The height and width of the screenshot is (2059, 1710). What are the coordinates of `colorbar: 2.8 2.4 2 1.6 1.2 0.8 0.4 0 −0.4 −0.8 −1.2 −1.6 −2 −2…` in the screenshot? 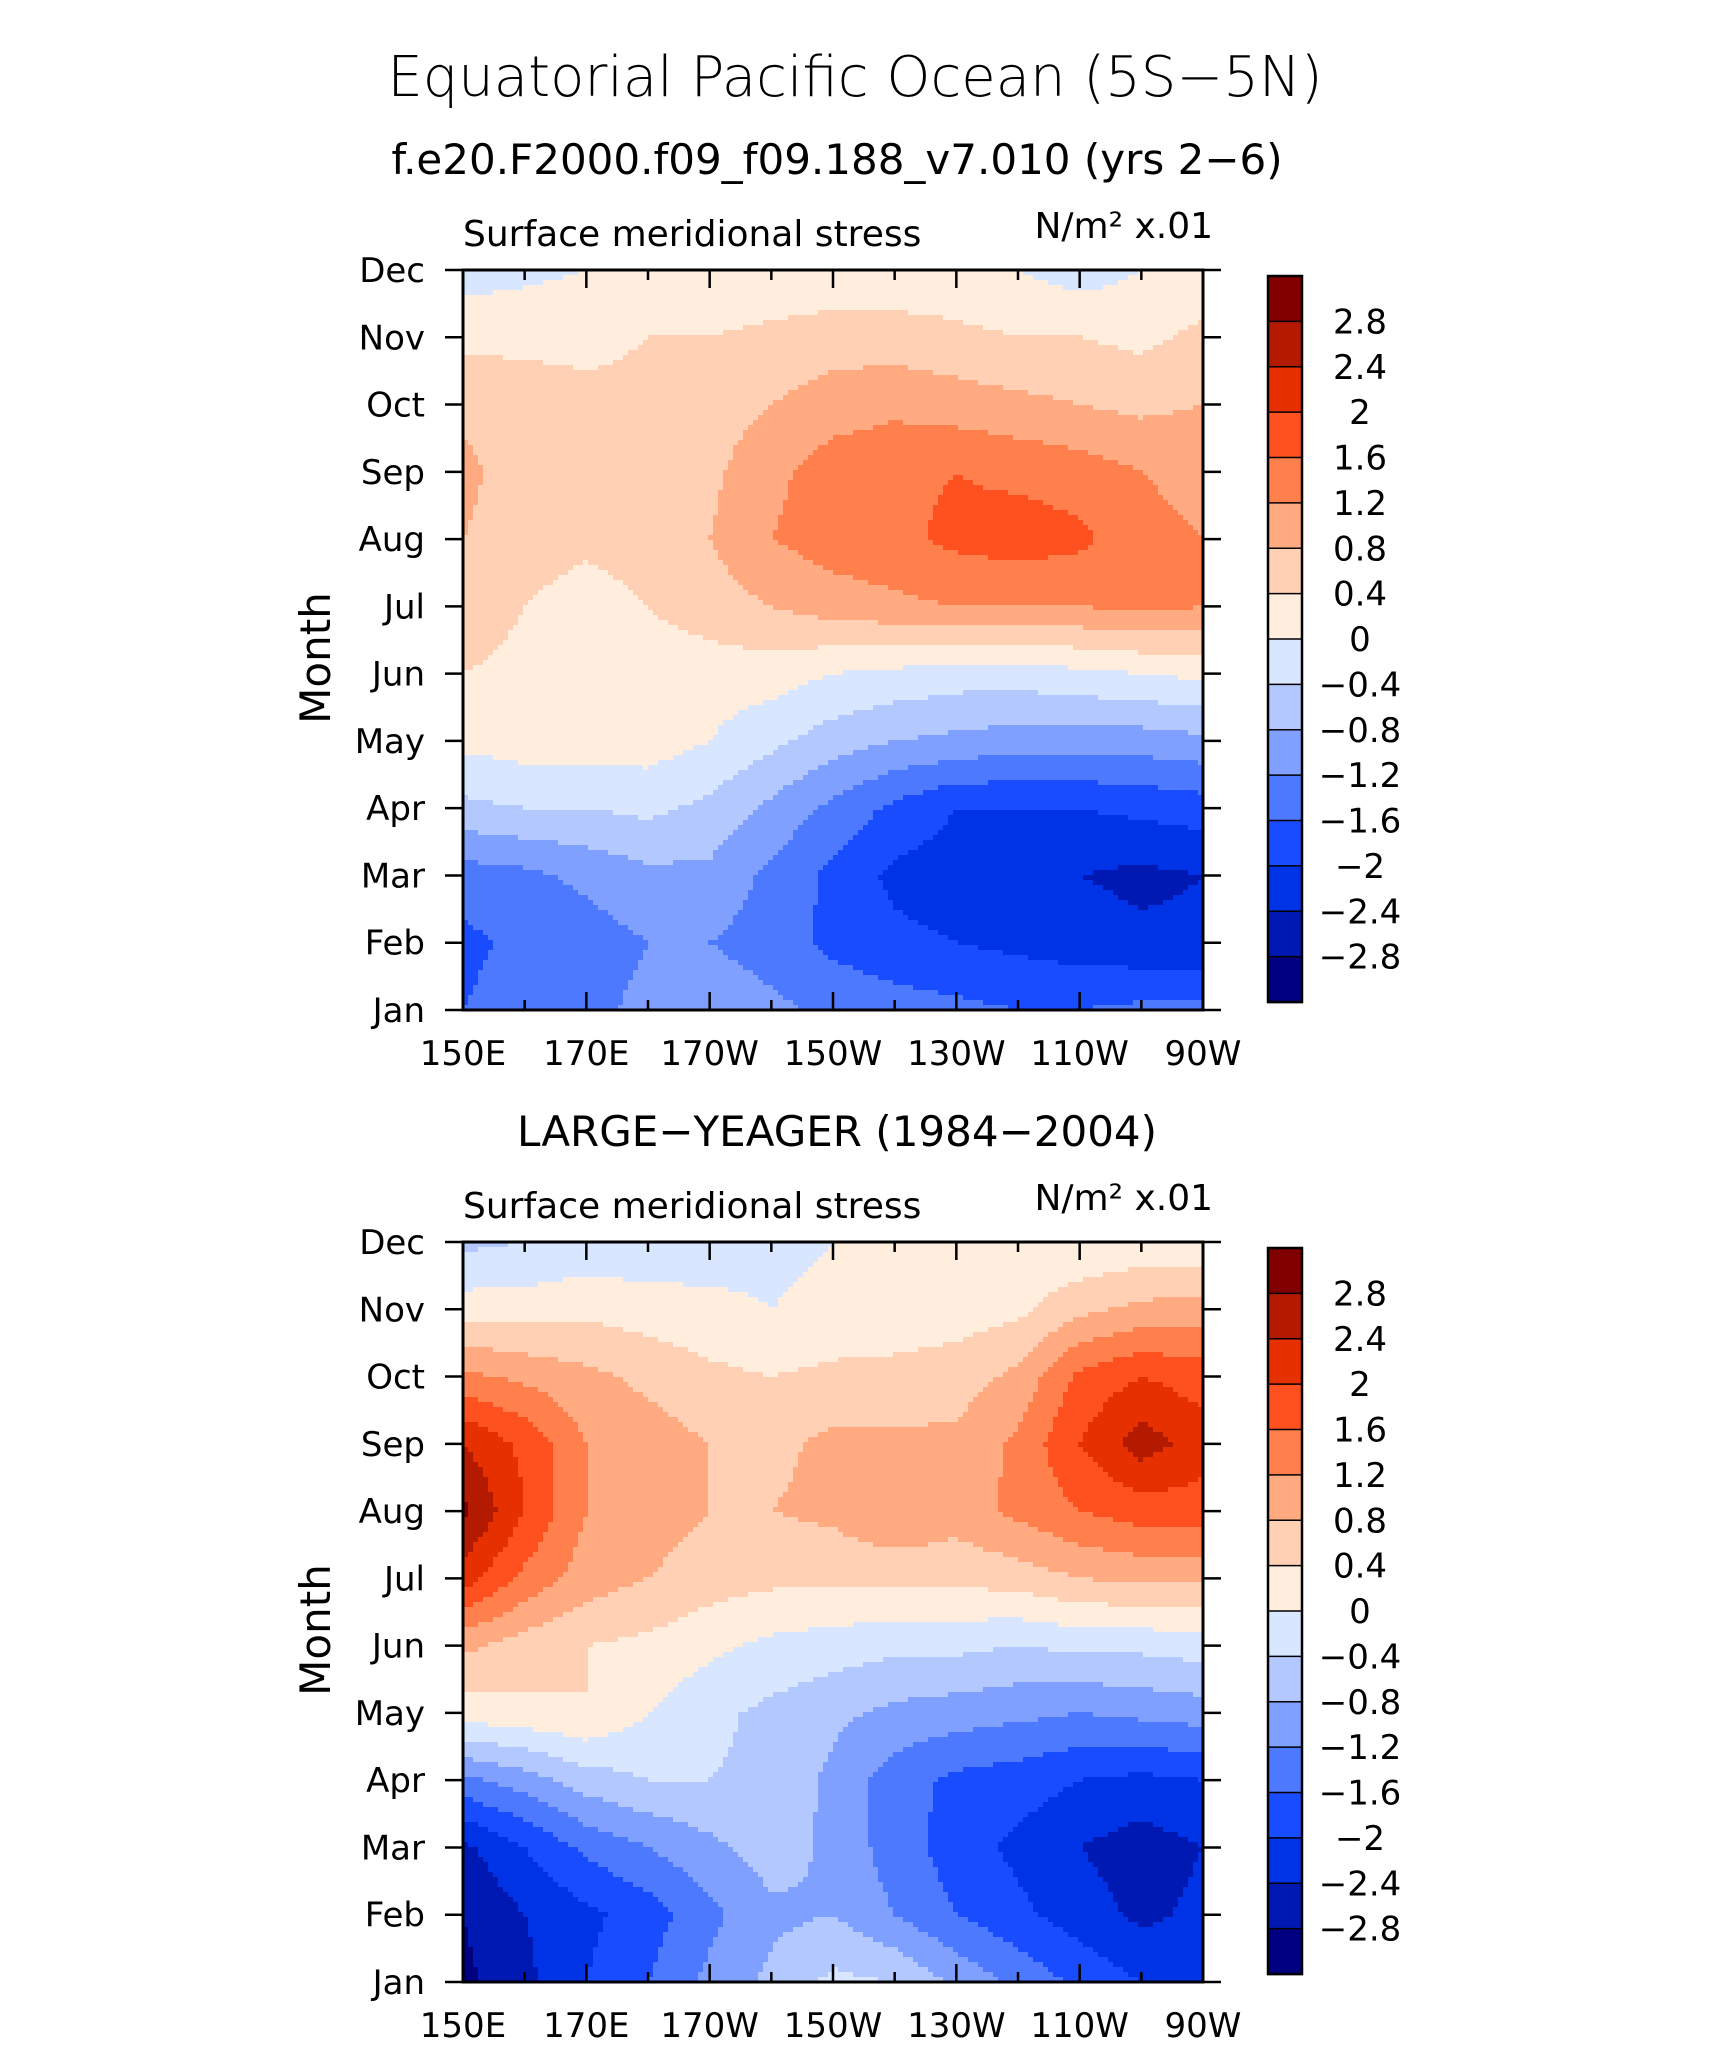 It's located at (1334, 639).